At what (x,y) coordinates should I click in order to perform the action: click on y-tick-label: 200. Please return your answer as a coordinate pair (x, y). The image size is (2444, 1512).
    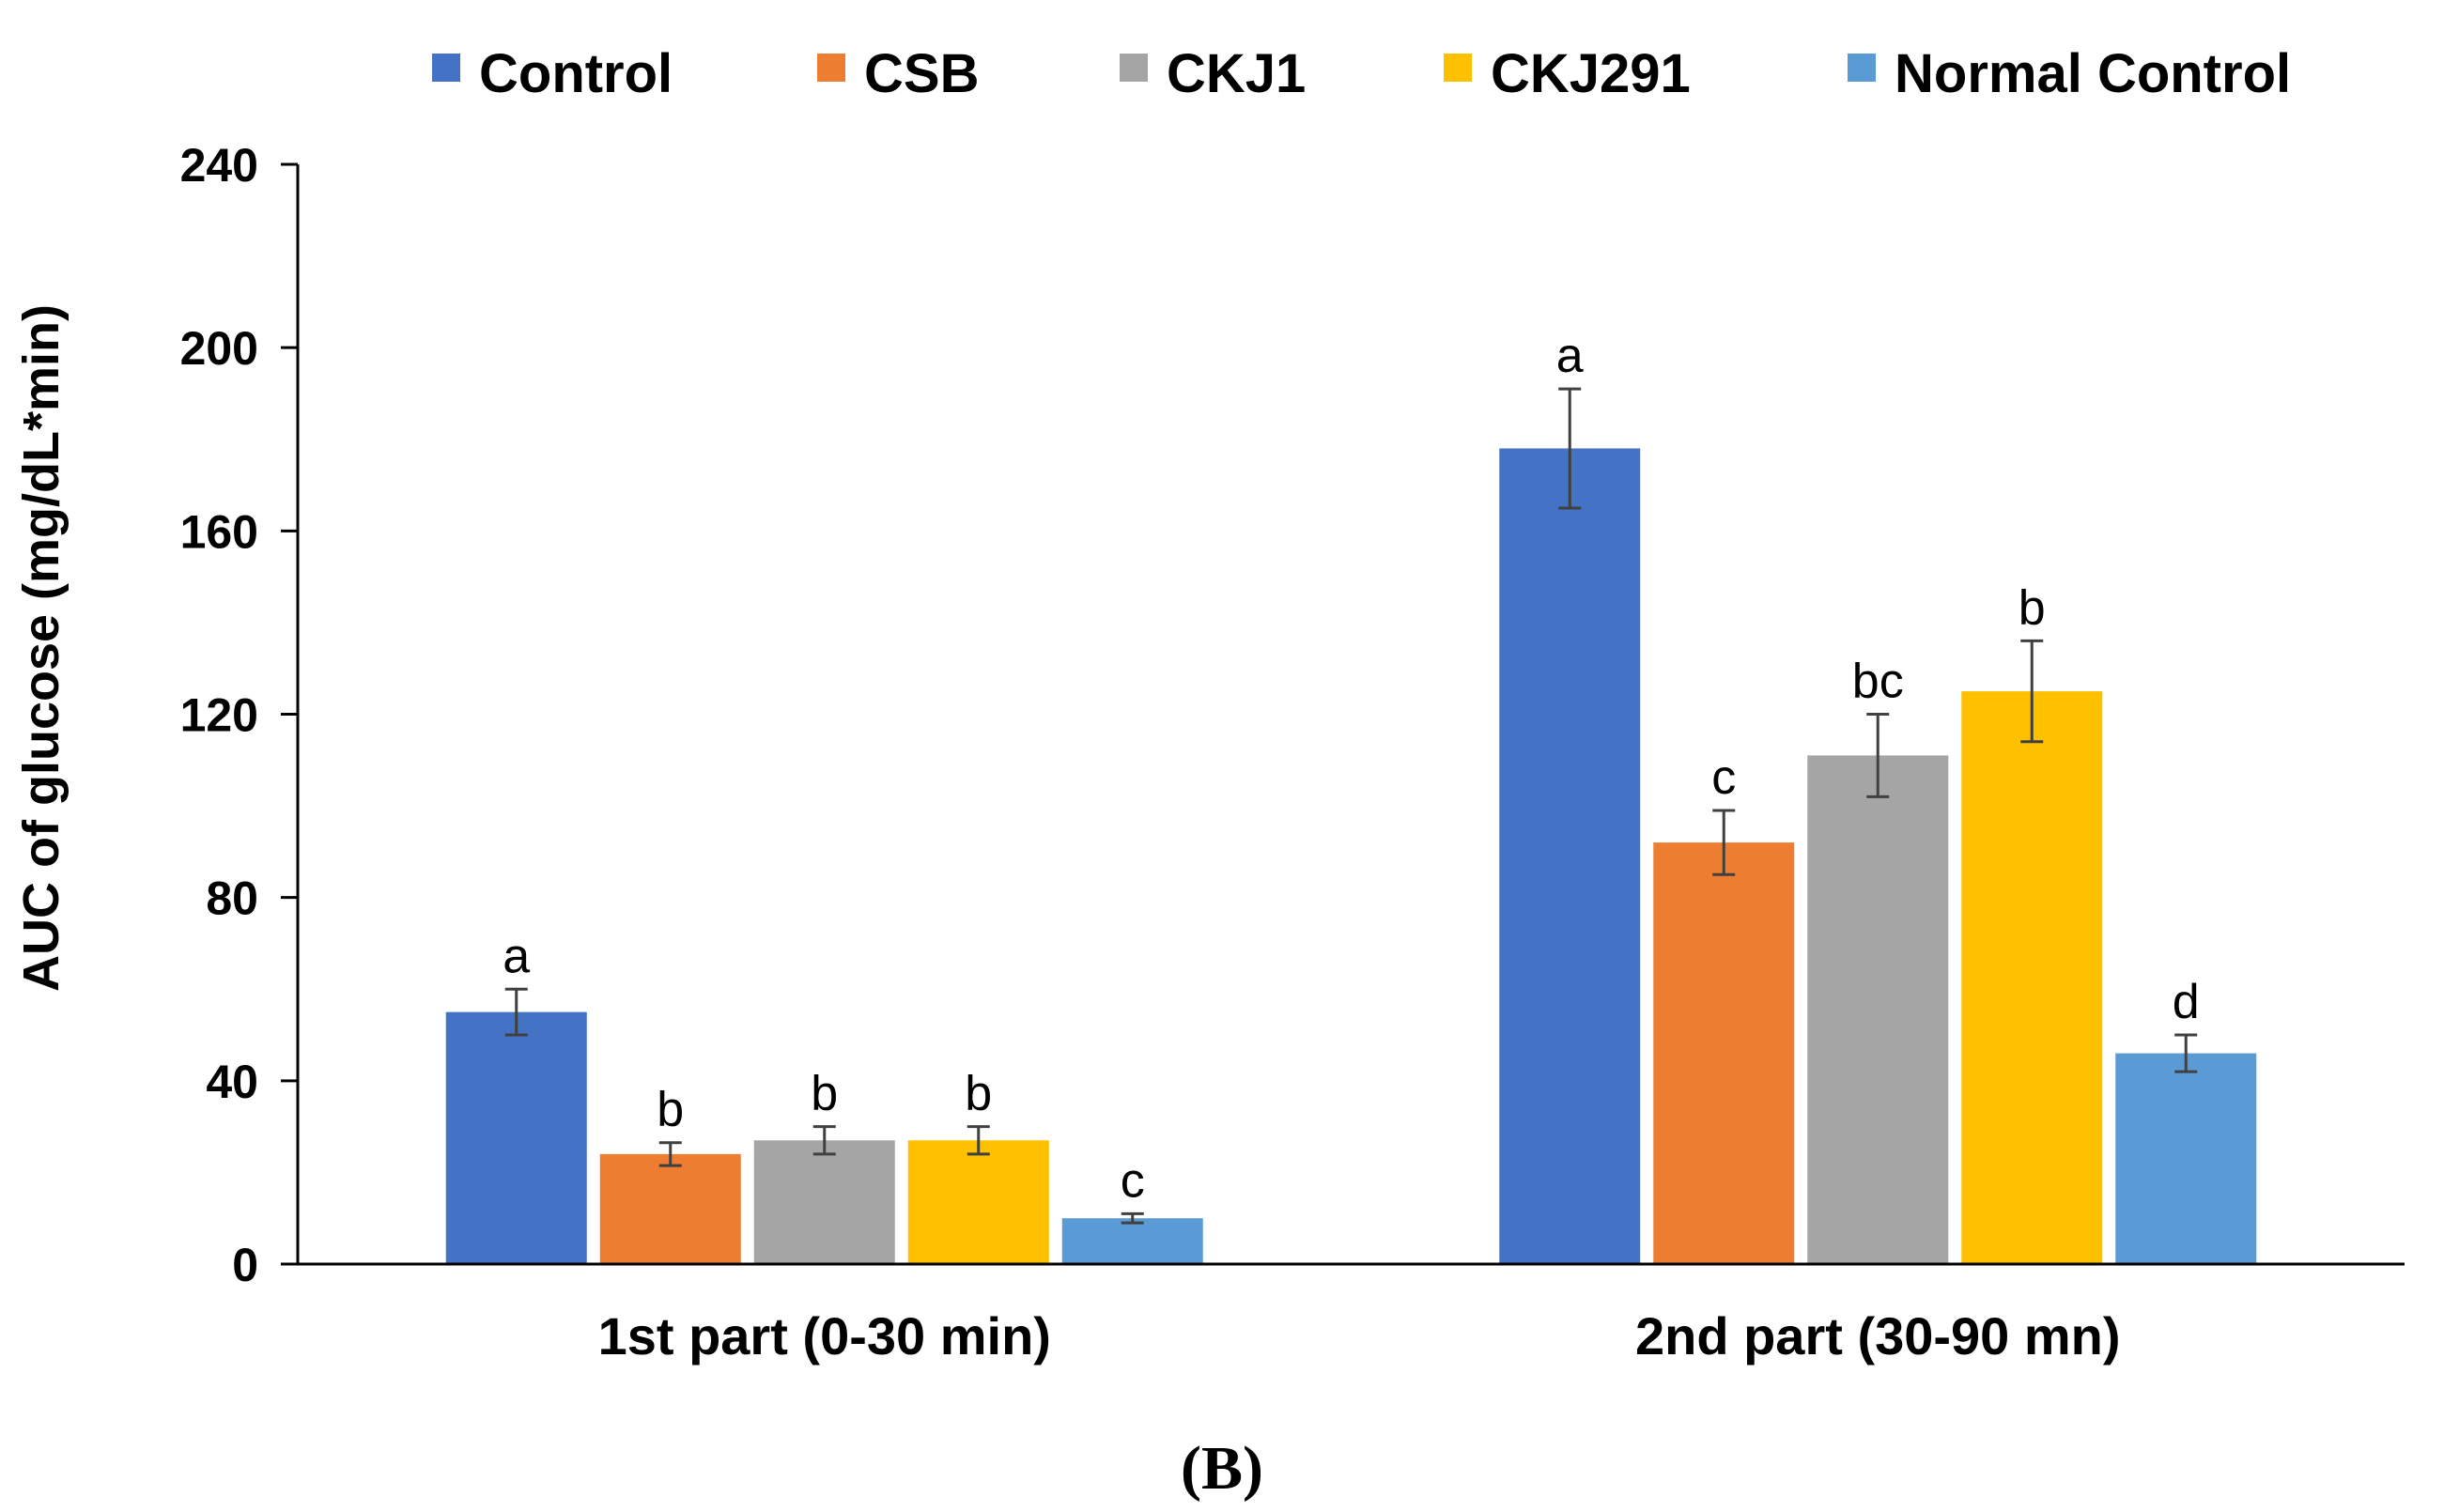
    Looking at the image, I should click on (219, 349).